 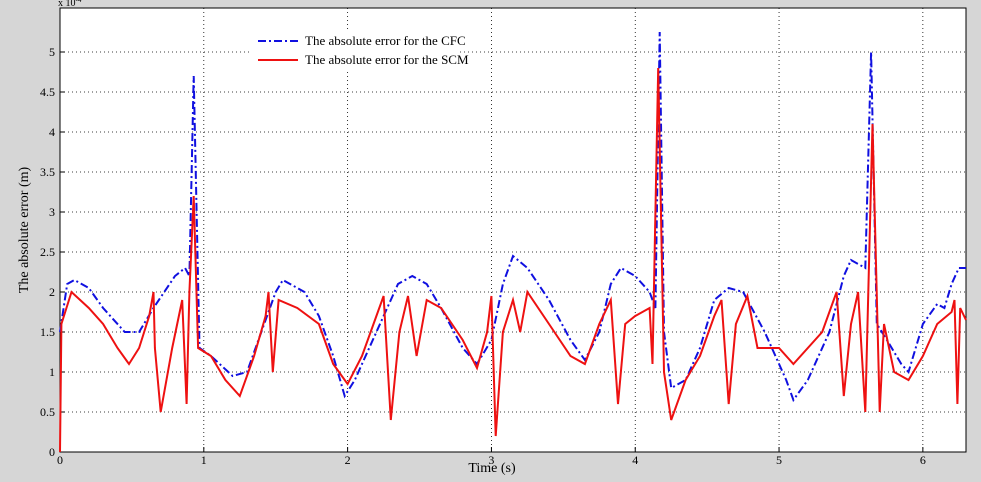 I want to click on x-axis-label: Time (s), so click(x=492, y=468).